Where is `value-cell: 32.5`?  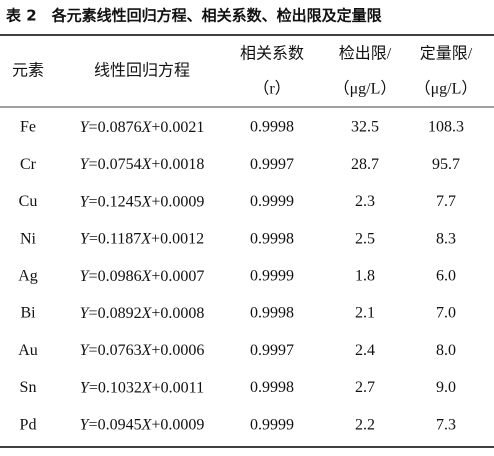 value-cell: 32.5 is located at coordinates (365, 127).